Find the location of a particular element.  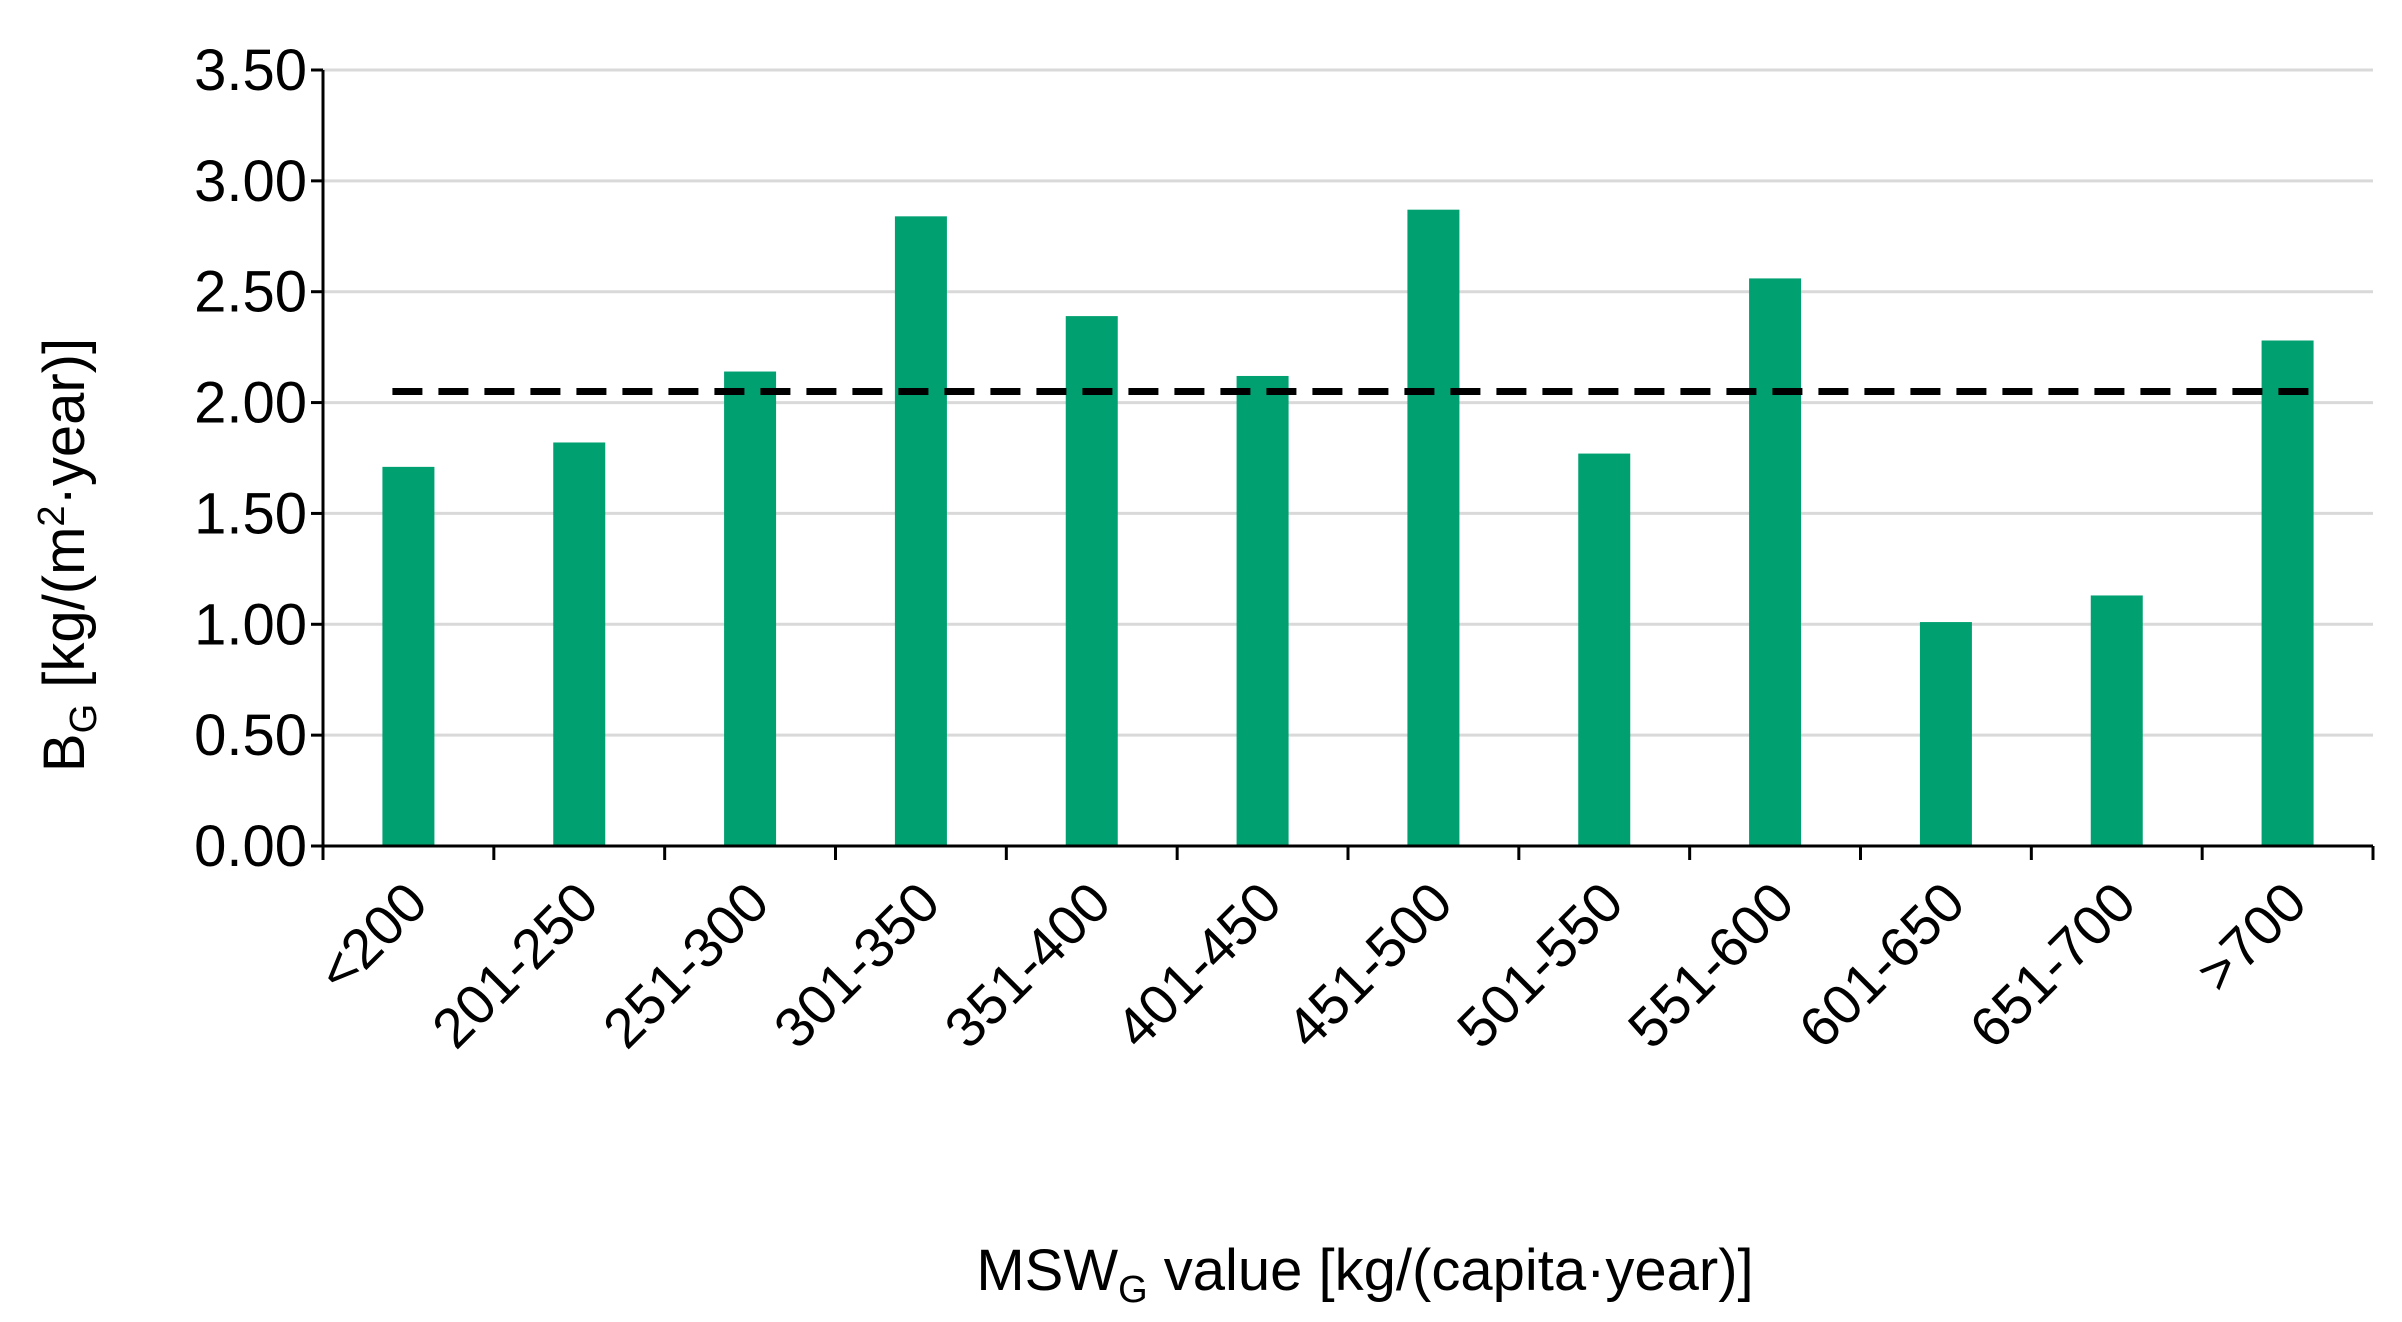

x-tick-label: 251-300 is located at coordinates (686, 965).